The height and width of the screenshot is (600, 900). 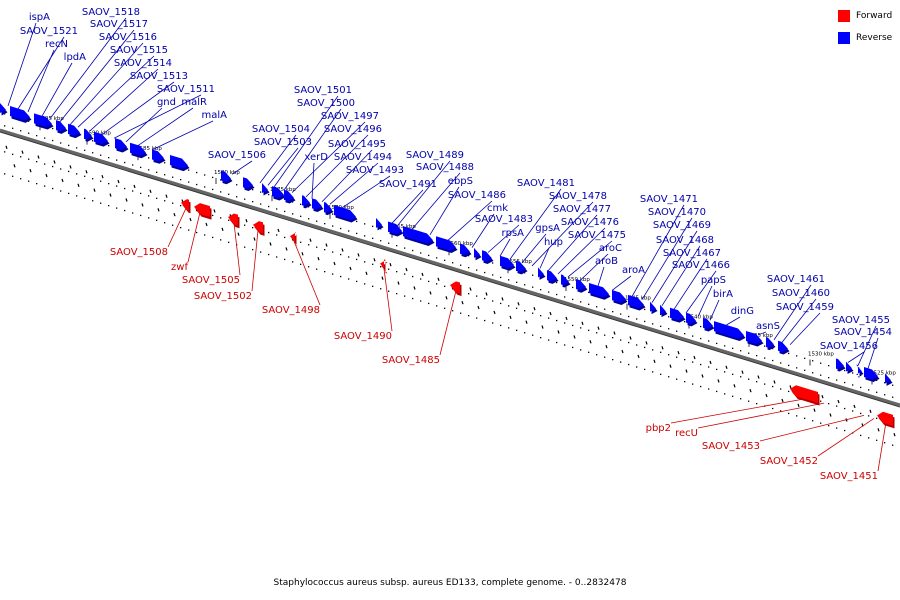 I want to click on forward-gene-arrow, so click(x=383, y=265).